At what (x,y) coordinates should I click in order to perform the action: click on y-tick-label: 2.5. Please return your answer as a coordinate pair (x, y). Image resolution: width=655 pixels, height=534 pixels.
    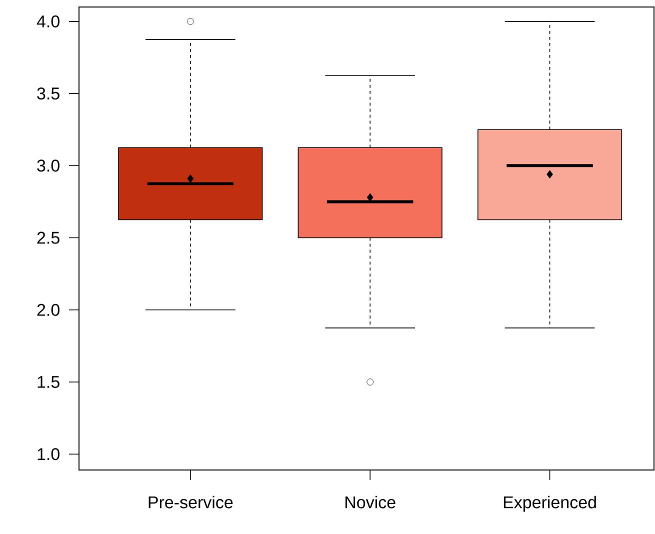
    Looking at the image, I should click on (48, 238).